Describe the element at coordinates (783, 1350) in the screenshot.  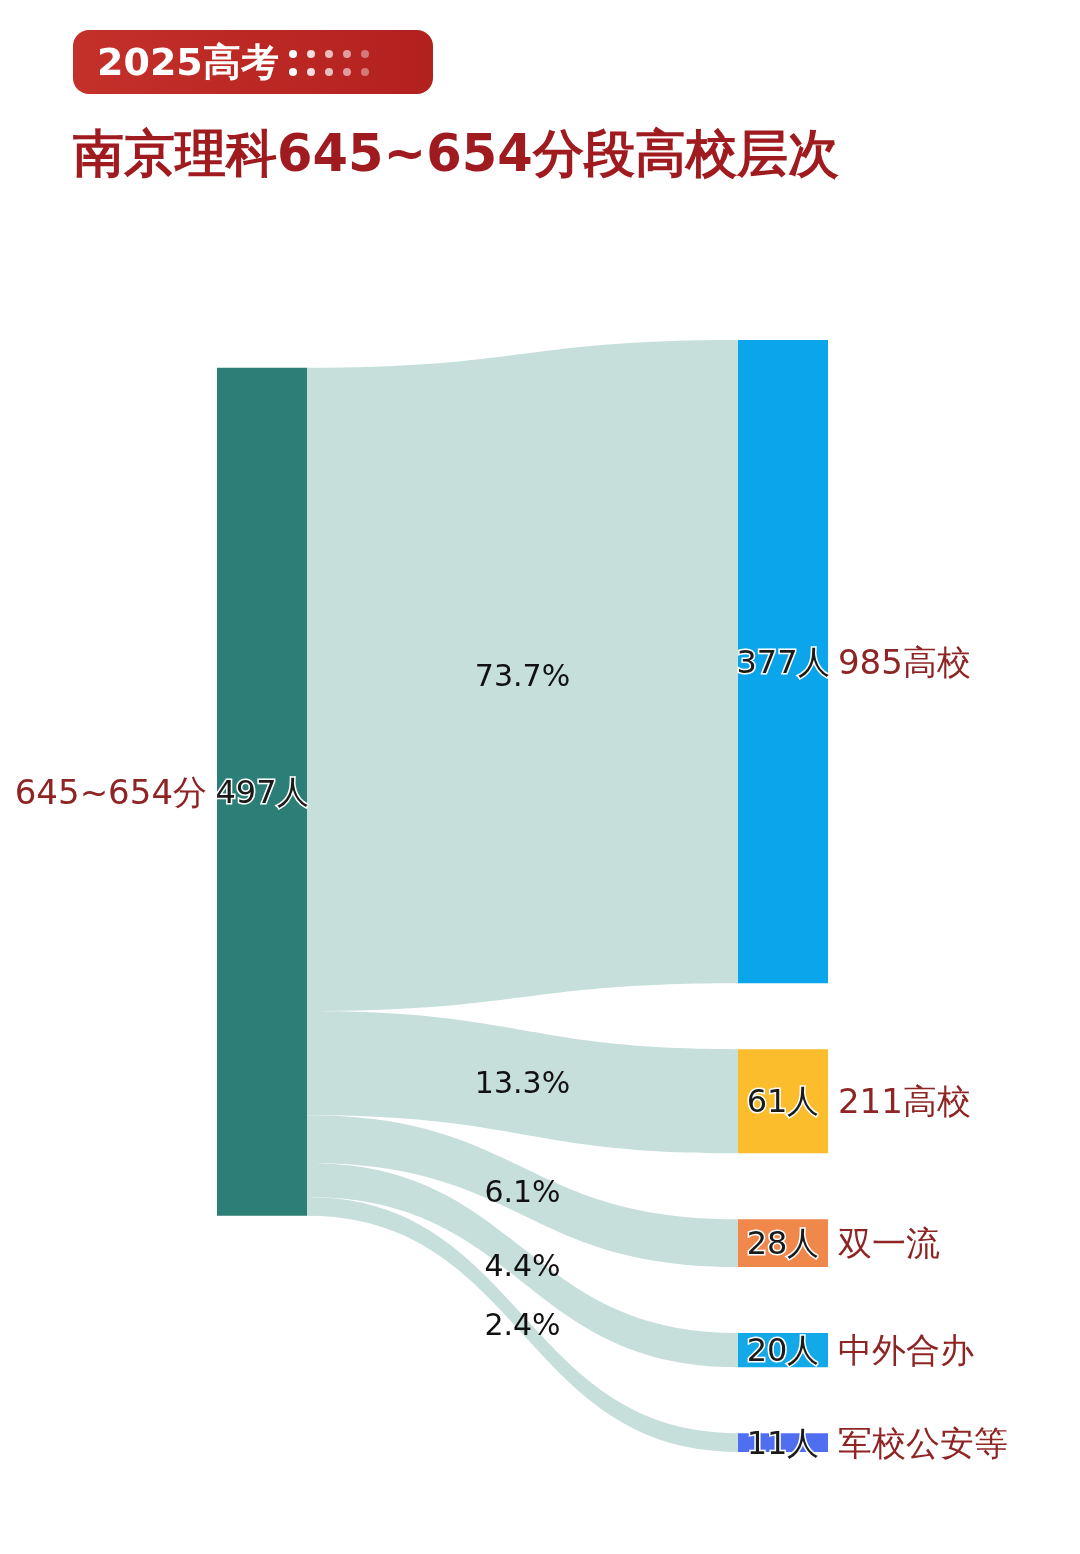
I see `data-label: 20人` at that location.